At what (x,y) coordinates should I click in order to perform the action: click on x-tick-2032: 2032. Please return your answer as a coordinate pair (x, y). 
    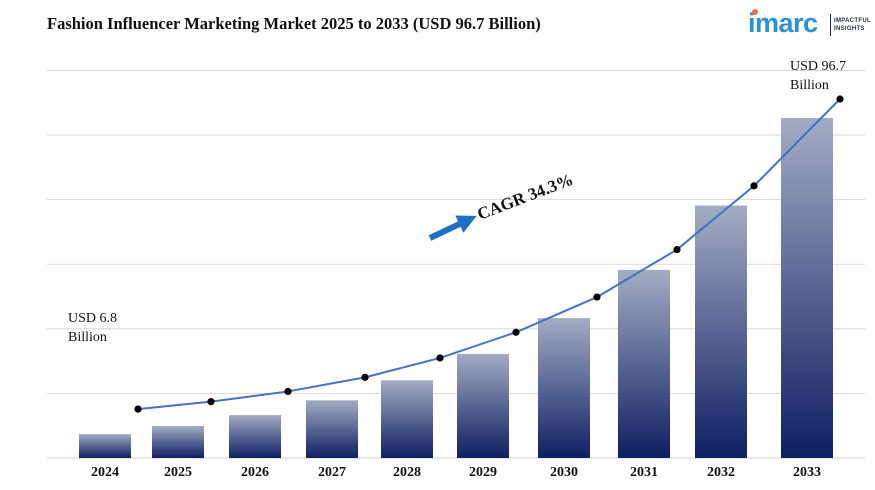
    Looking at the image, I should click on (721, 472).